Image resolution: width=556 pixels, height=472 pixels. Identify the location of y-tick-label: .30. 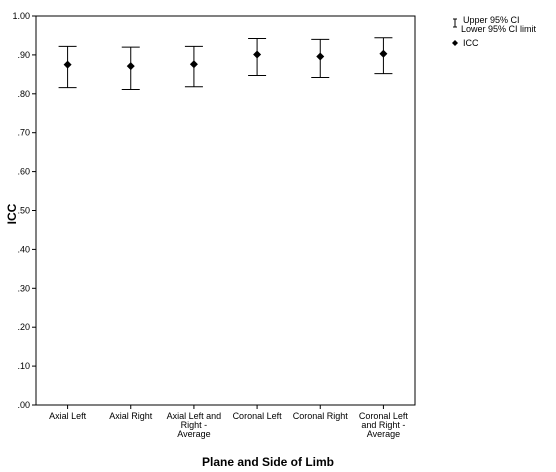
(23, 288).